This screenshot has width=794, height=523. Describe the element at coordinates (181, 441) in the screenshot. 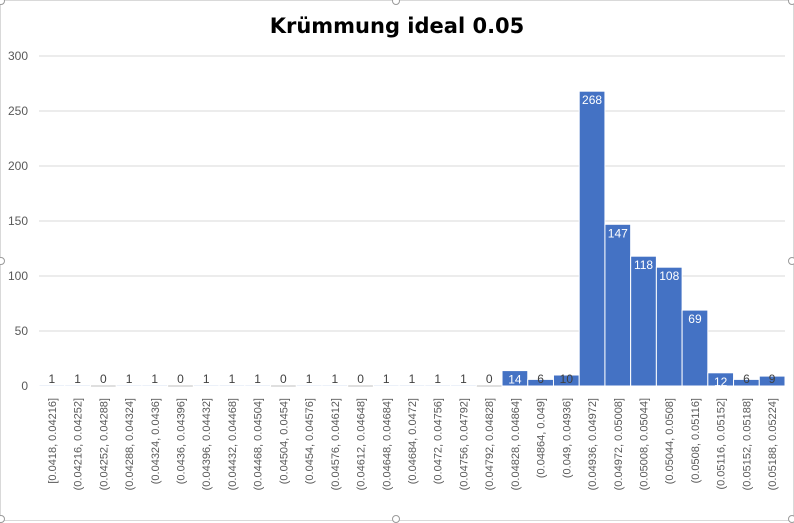

I see `x-tick-label: (0.0436, 0.04396]` at that location.